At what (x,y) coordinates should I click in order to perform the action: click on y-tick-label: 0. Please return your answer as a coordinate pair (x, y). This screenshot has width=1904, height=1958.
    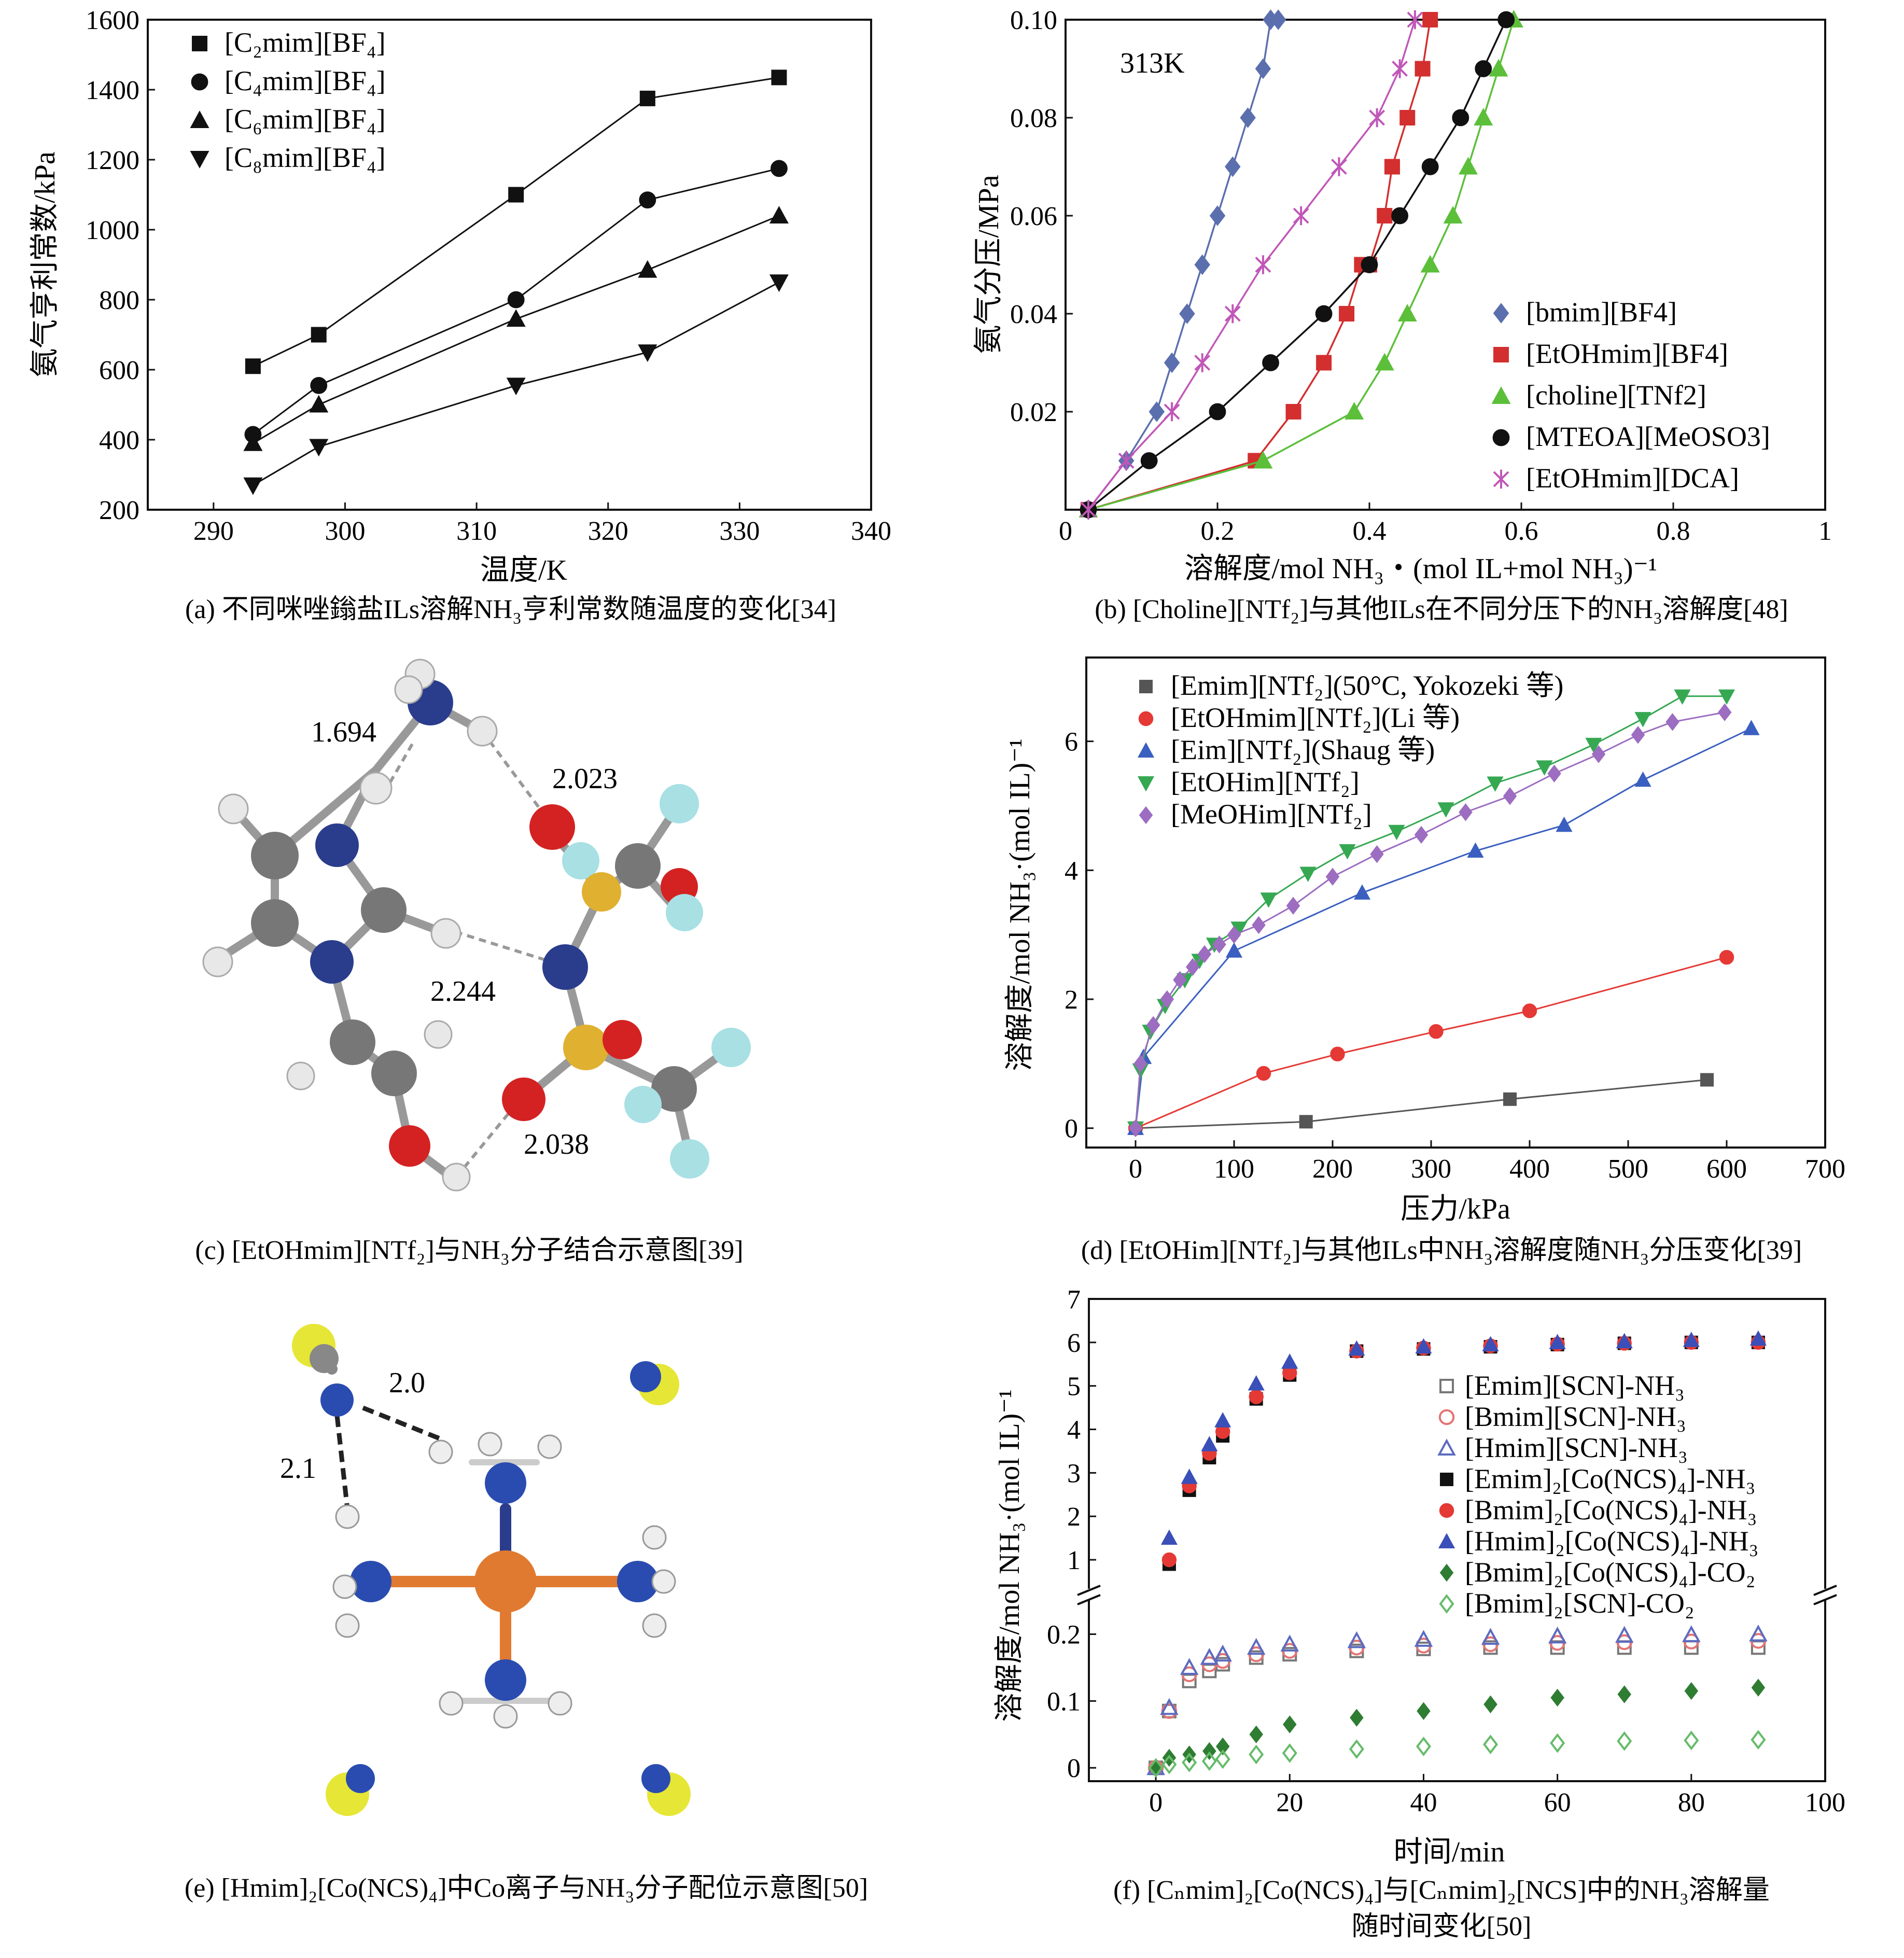
    Looking at the image, I should click on (1074, 1768).